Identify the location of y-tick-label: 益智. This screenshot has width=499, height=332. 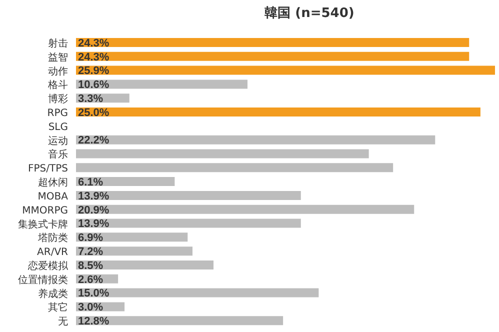
(58, 57).